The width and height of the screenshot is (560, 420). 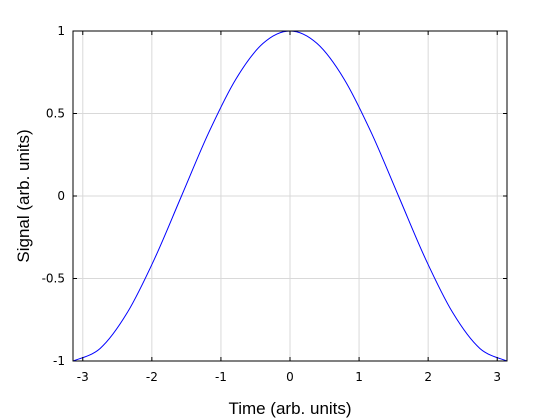 I want to click on y-tick-label: 0, so click(x=61, y=196).